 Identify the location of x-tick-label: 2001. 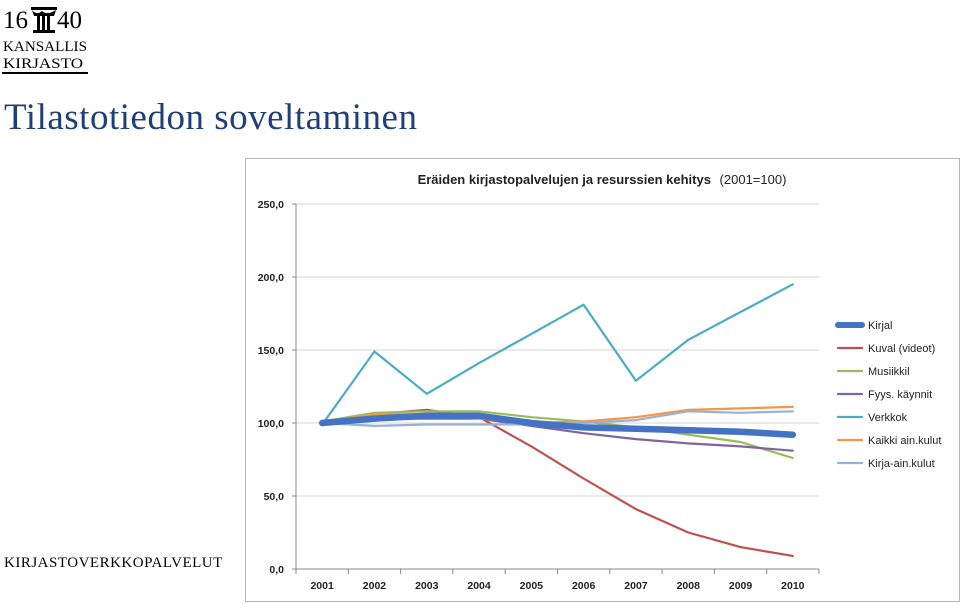
(322, 586).